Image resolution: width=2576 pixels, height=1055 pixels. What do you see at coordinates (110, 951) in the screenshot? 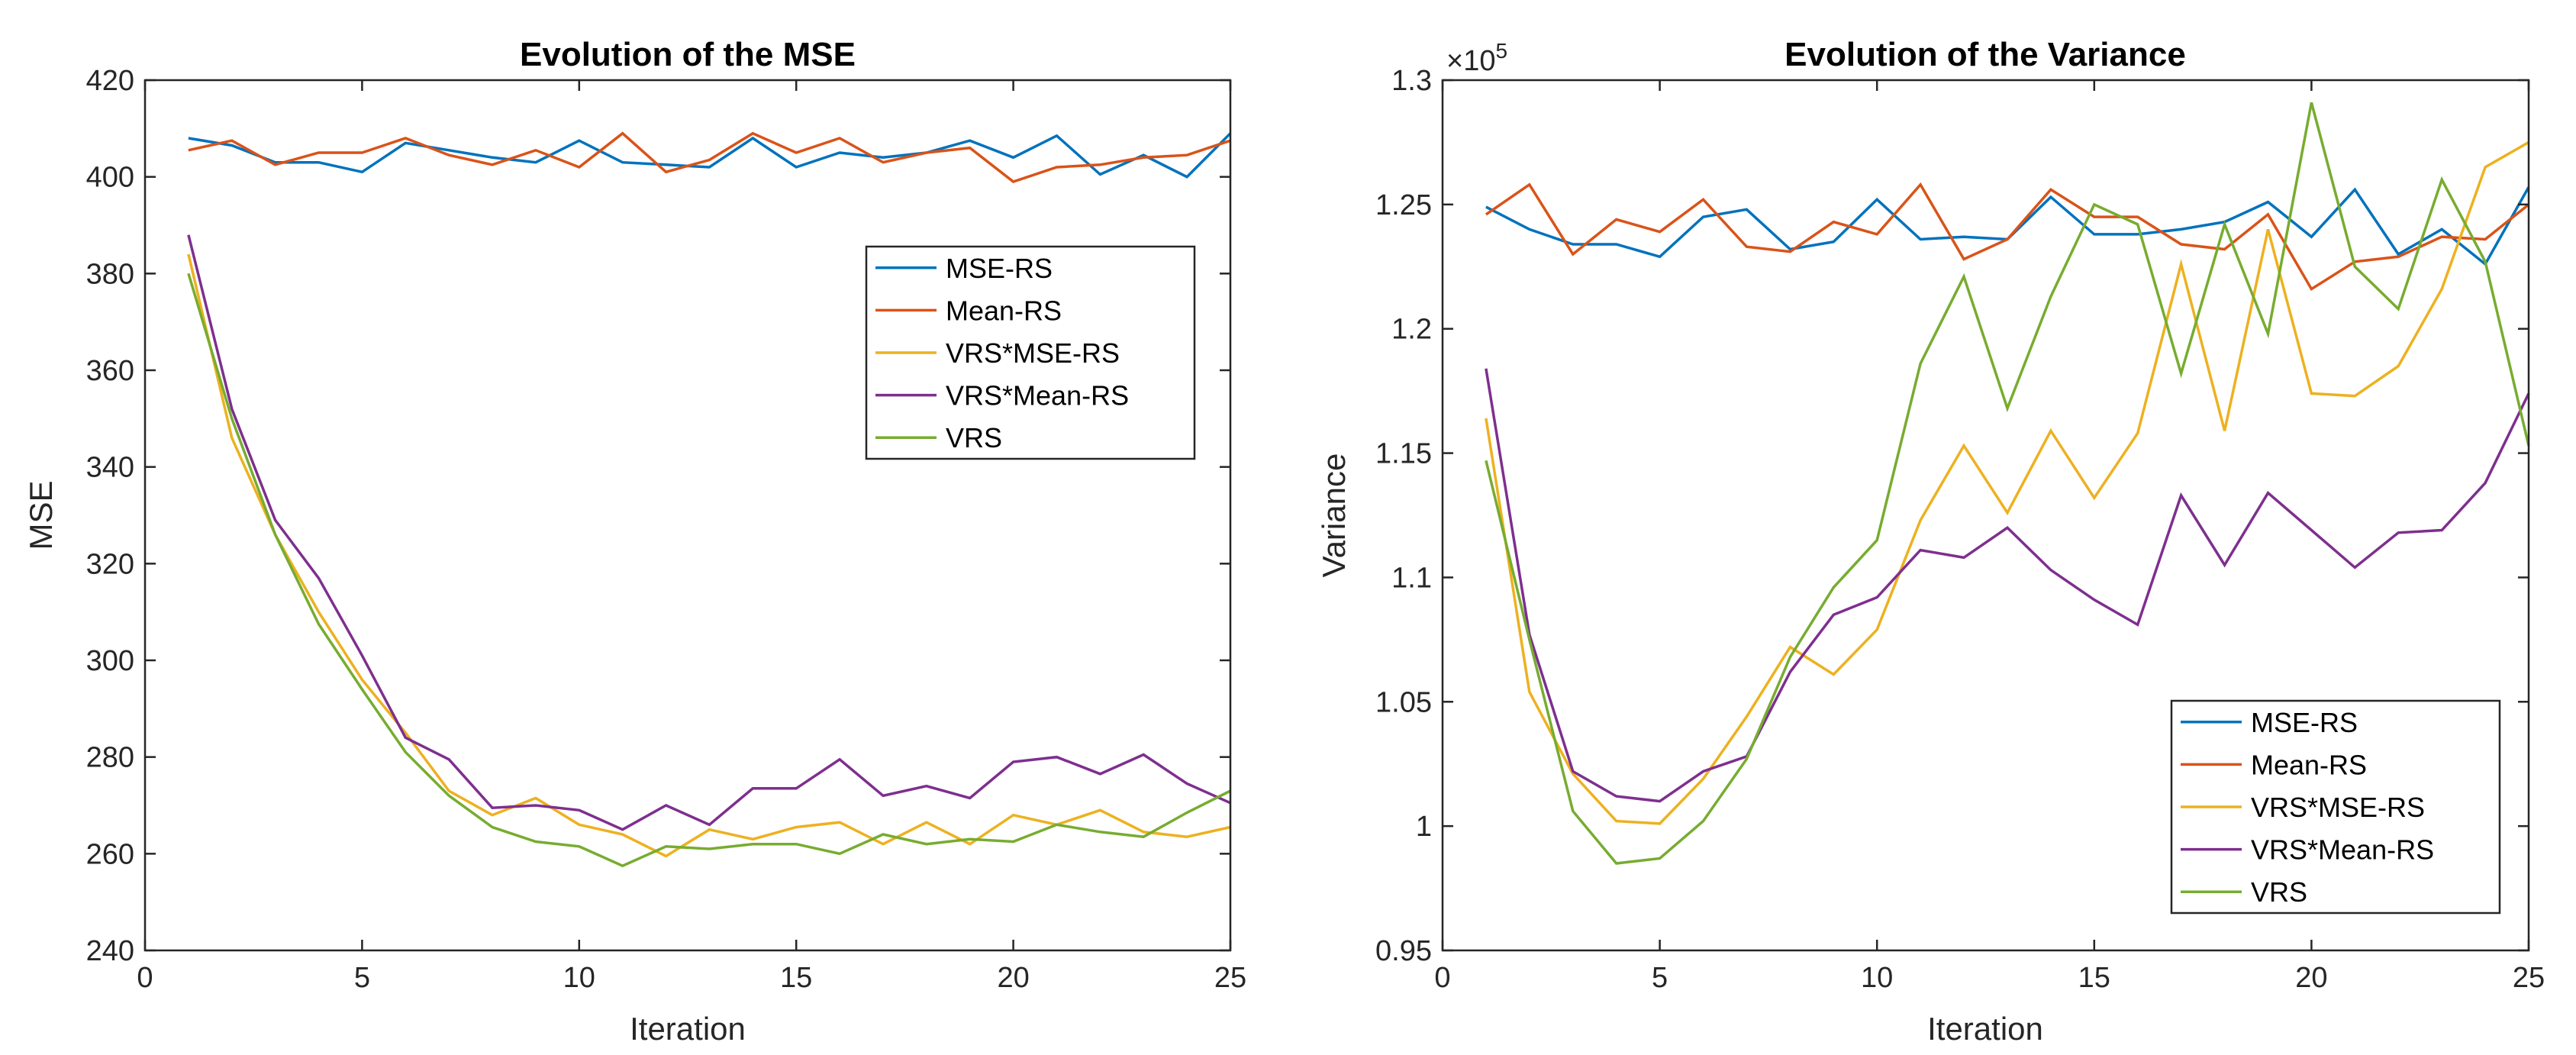
I see `mse-y-tick-label: 240` at bounding box center [110, 951].